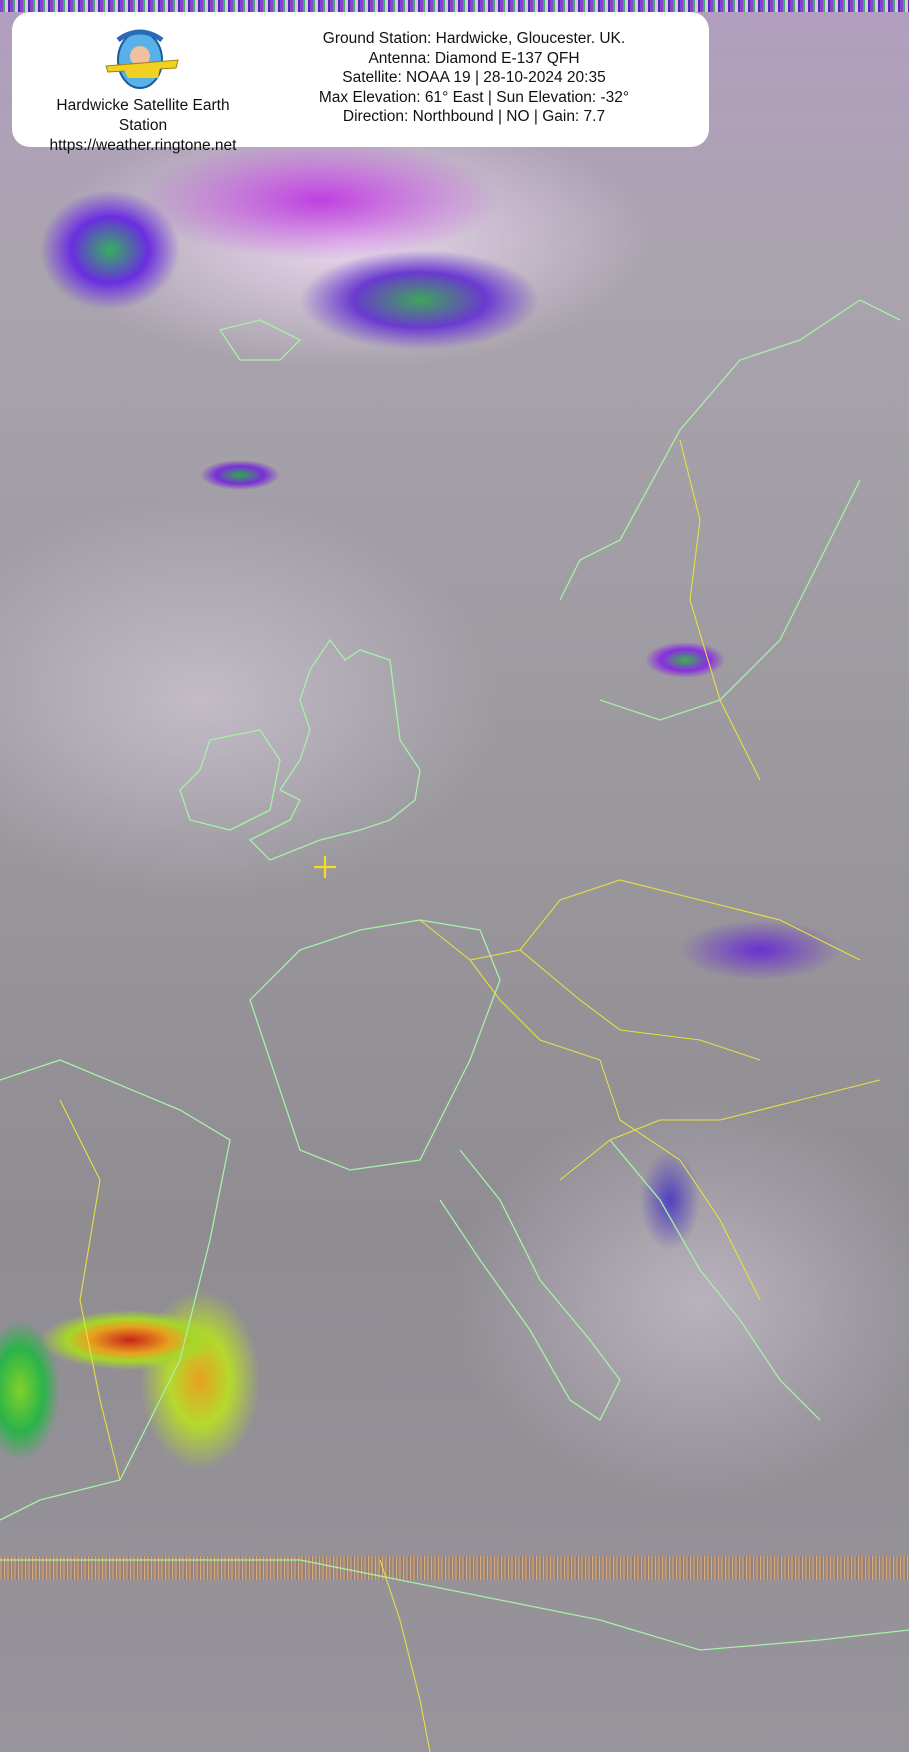 This screenshot has width=909, height=1752. Describe the element at coordinates (715, 1280) in the screenshot. I see `coastline-balkans` at that location.